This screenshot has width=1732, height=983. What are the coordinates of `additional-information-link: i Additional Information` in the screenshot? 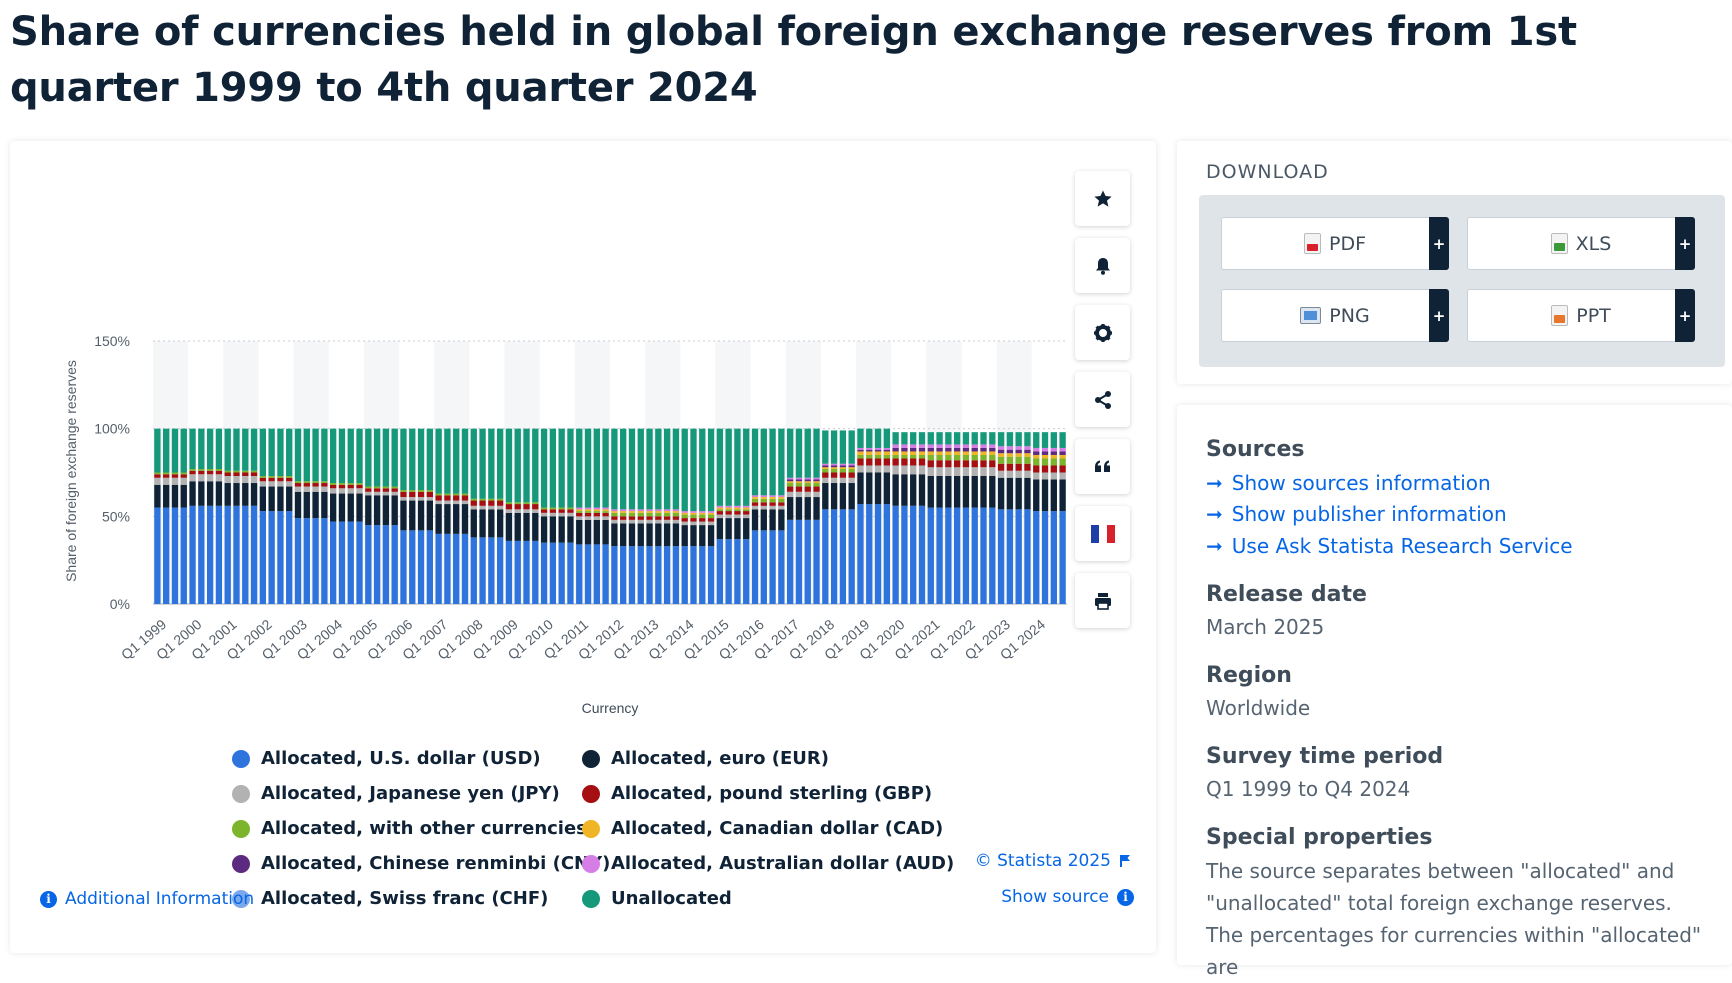 It's located at (147, 899).